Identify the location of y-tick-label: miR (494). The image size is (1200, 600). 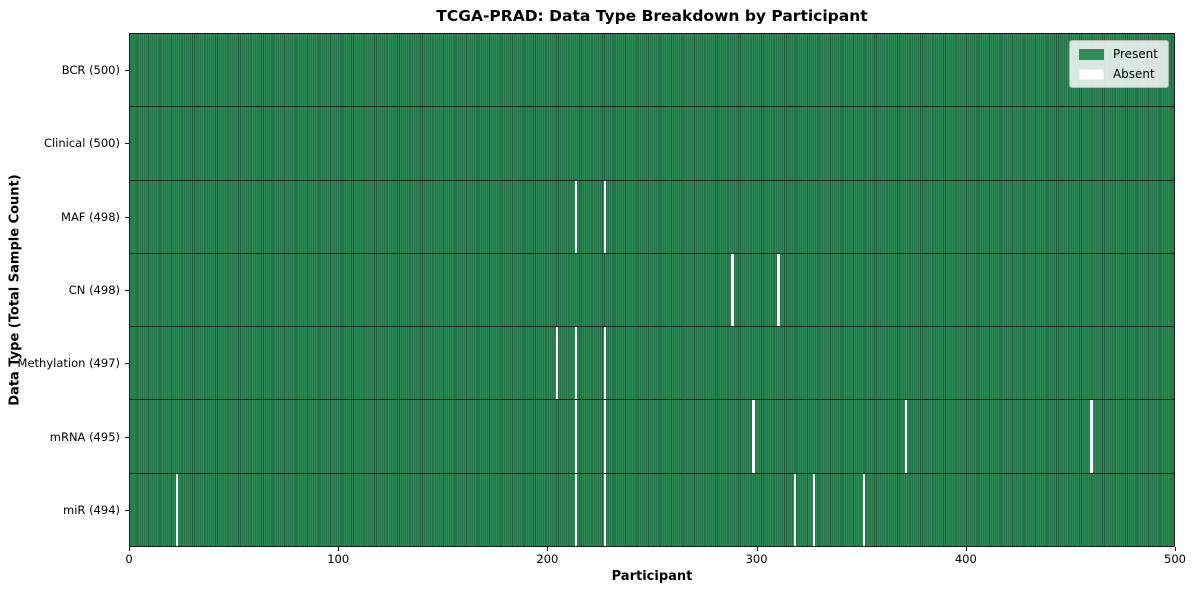
(91, 510).